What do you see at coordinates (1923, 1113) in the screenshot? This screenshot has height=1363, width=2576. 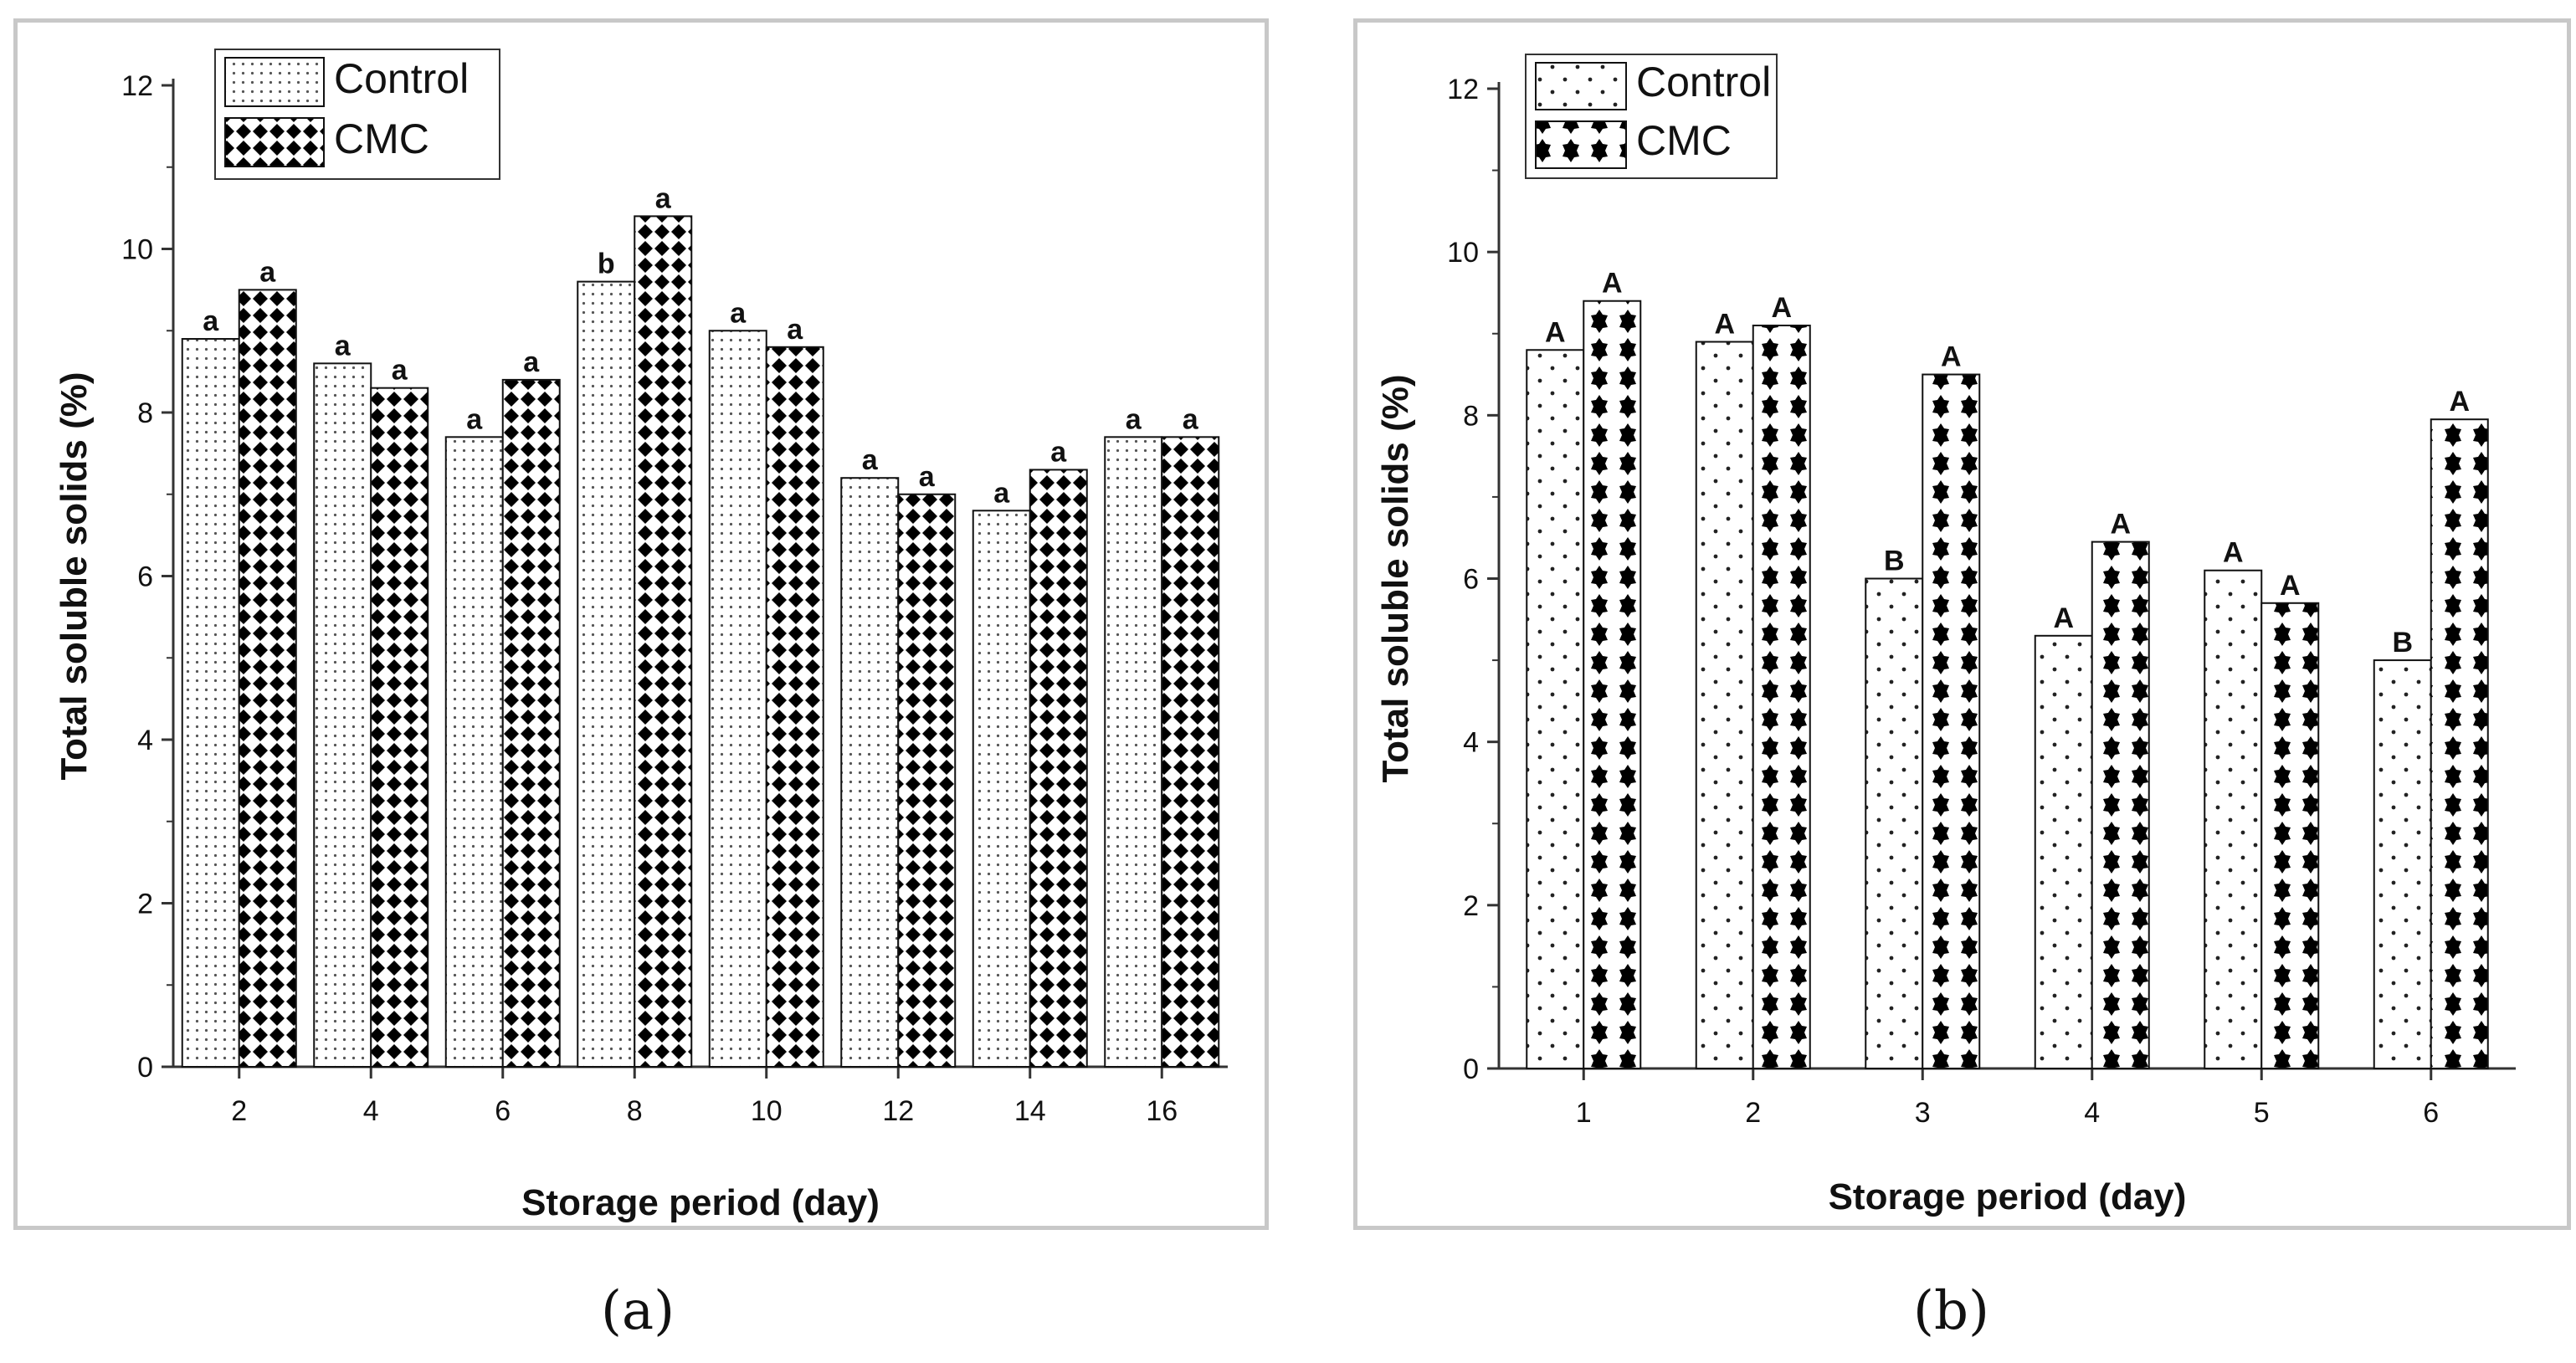 I see `x-tick-label: 3` at bounding box center [1923, 1113].